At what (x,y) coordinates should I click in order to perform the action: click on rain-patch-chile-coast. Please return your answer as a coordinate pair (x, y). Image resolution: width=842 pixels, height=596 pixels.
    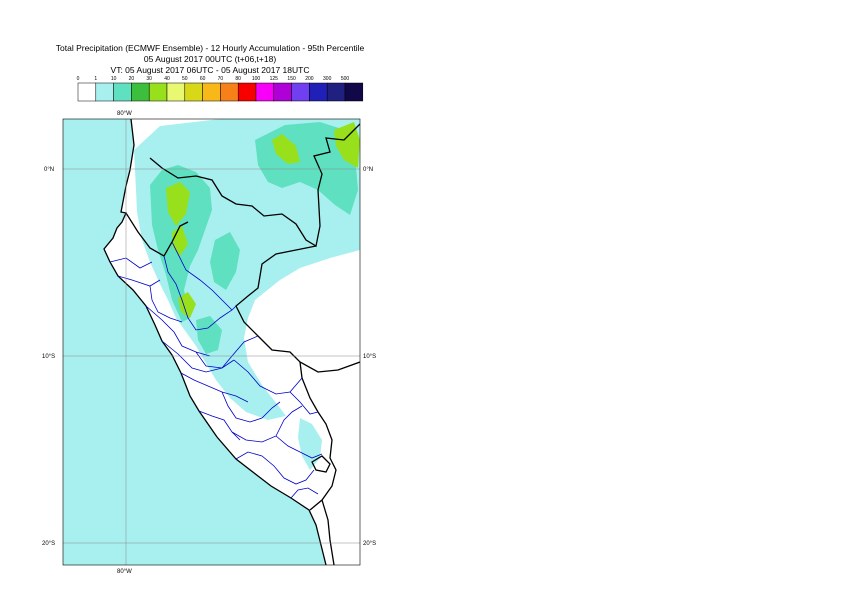
    Looking at the image, I should click on (114, 462).